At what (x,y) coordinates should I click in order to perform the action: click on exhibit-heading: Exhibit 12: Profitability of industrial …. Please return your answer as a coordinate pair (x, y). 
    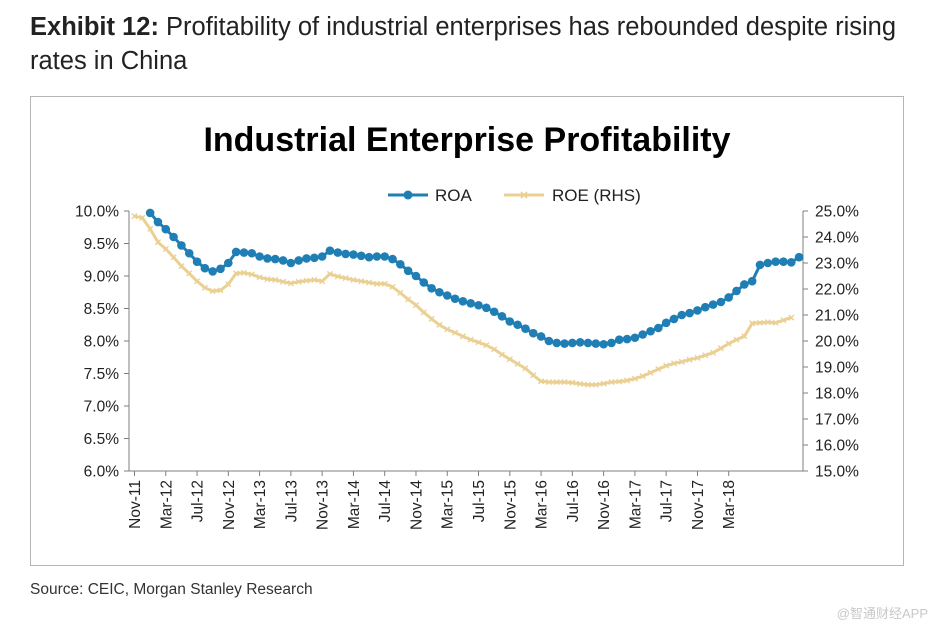
    Looking at the image, I should click on (470, 44).